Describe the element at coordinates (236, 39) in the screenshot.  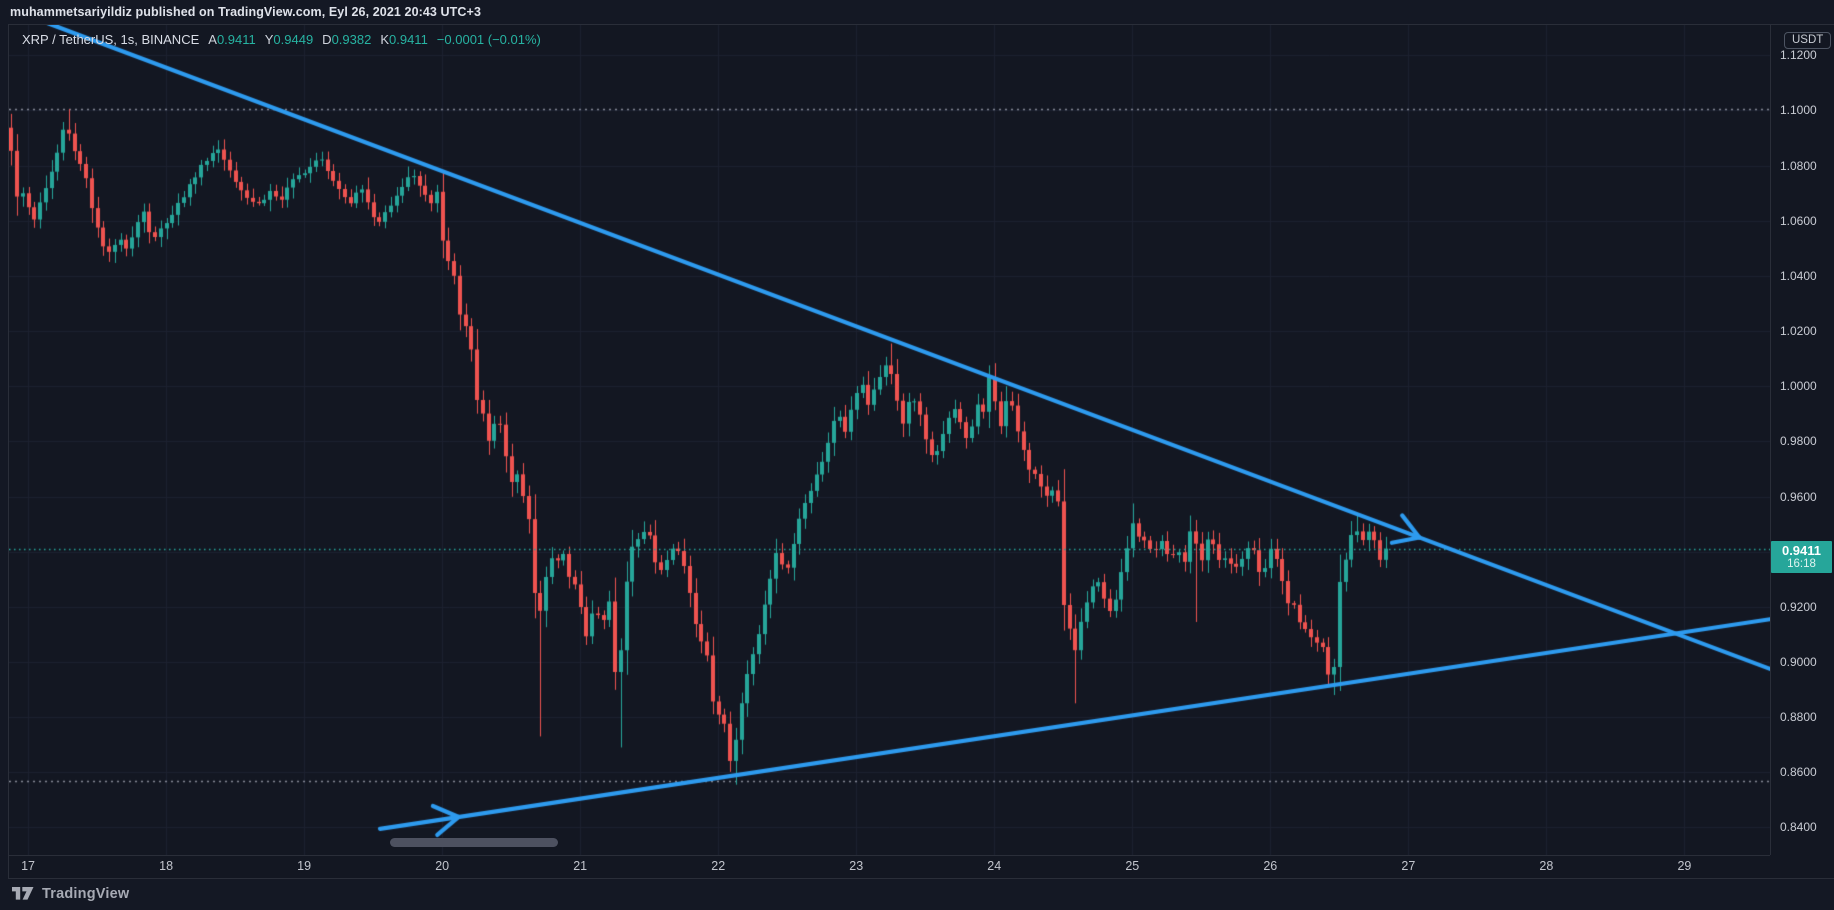
I see `open-value: 0.9411` at that location.